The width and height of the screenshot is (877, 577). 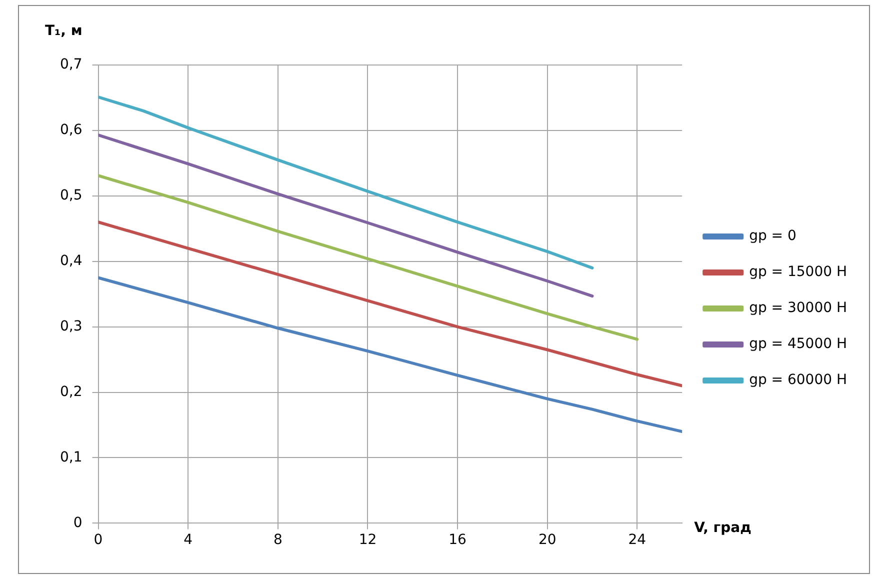 What do you see at coordinates (772, 236) in the screenshot?
I see `legend-label: gp = 0` at bounding box center [772, 236].